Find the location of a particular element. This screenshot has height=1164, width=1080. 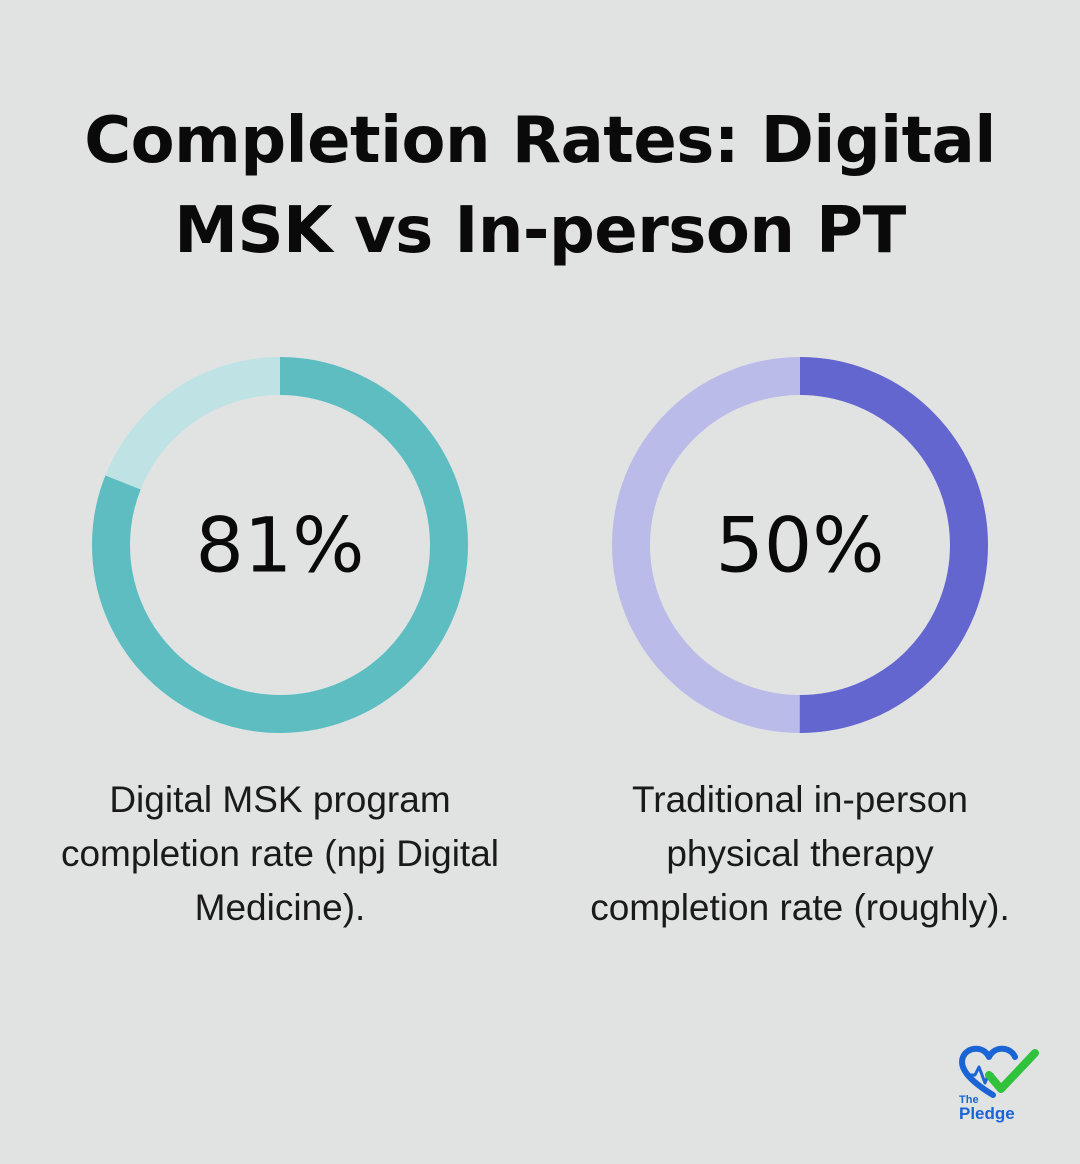

donut-value-label: 50% is located at coordinates (800, 545).